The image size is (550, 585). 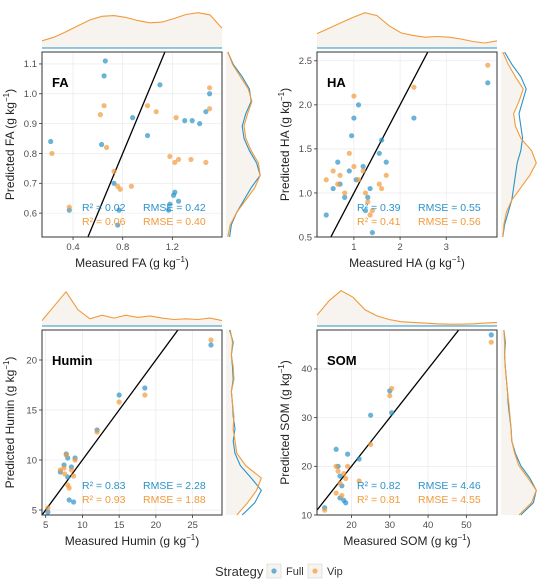 I want to click on x-axis-label: Measured SOM (g kg−1), so click(x=406, y=540).